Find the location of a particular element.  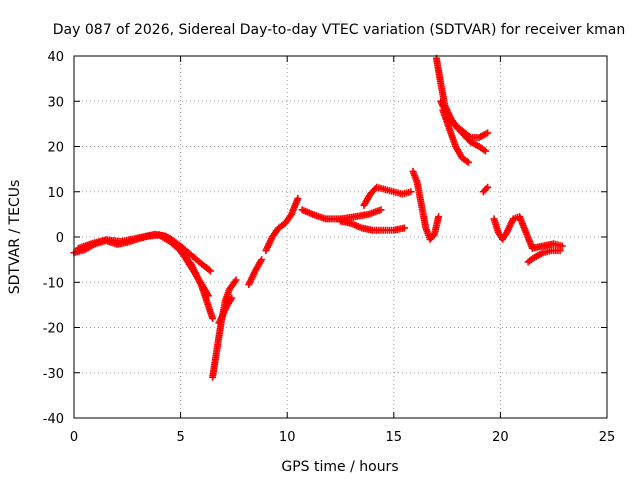

series-track-o is located at coordinates (485, 189).